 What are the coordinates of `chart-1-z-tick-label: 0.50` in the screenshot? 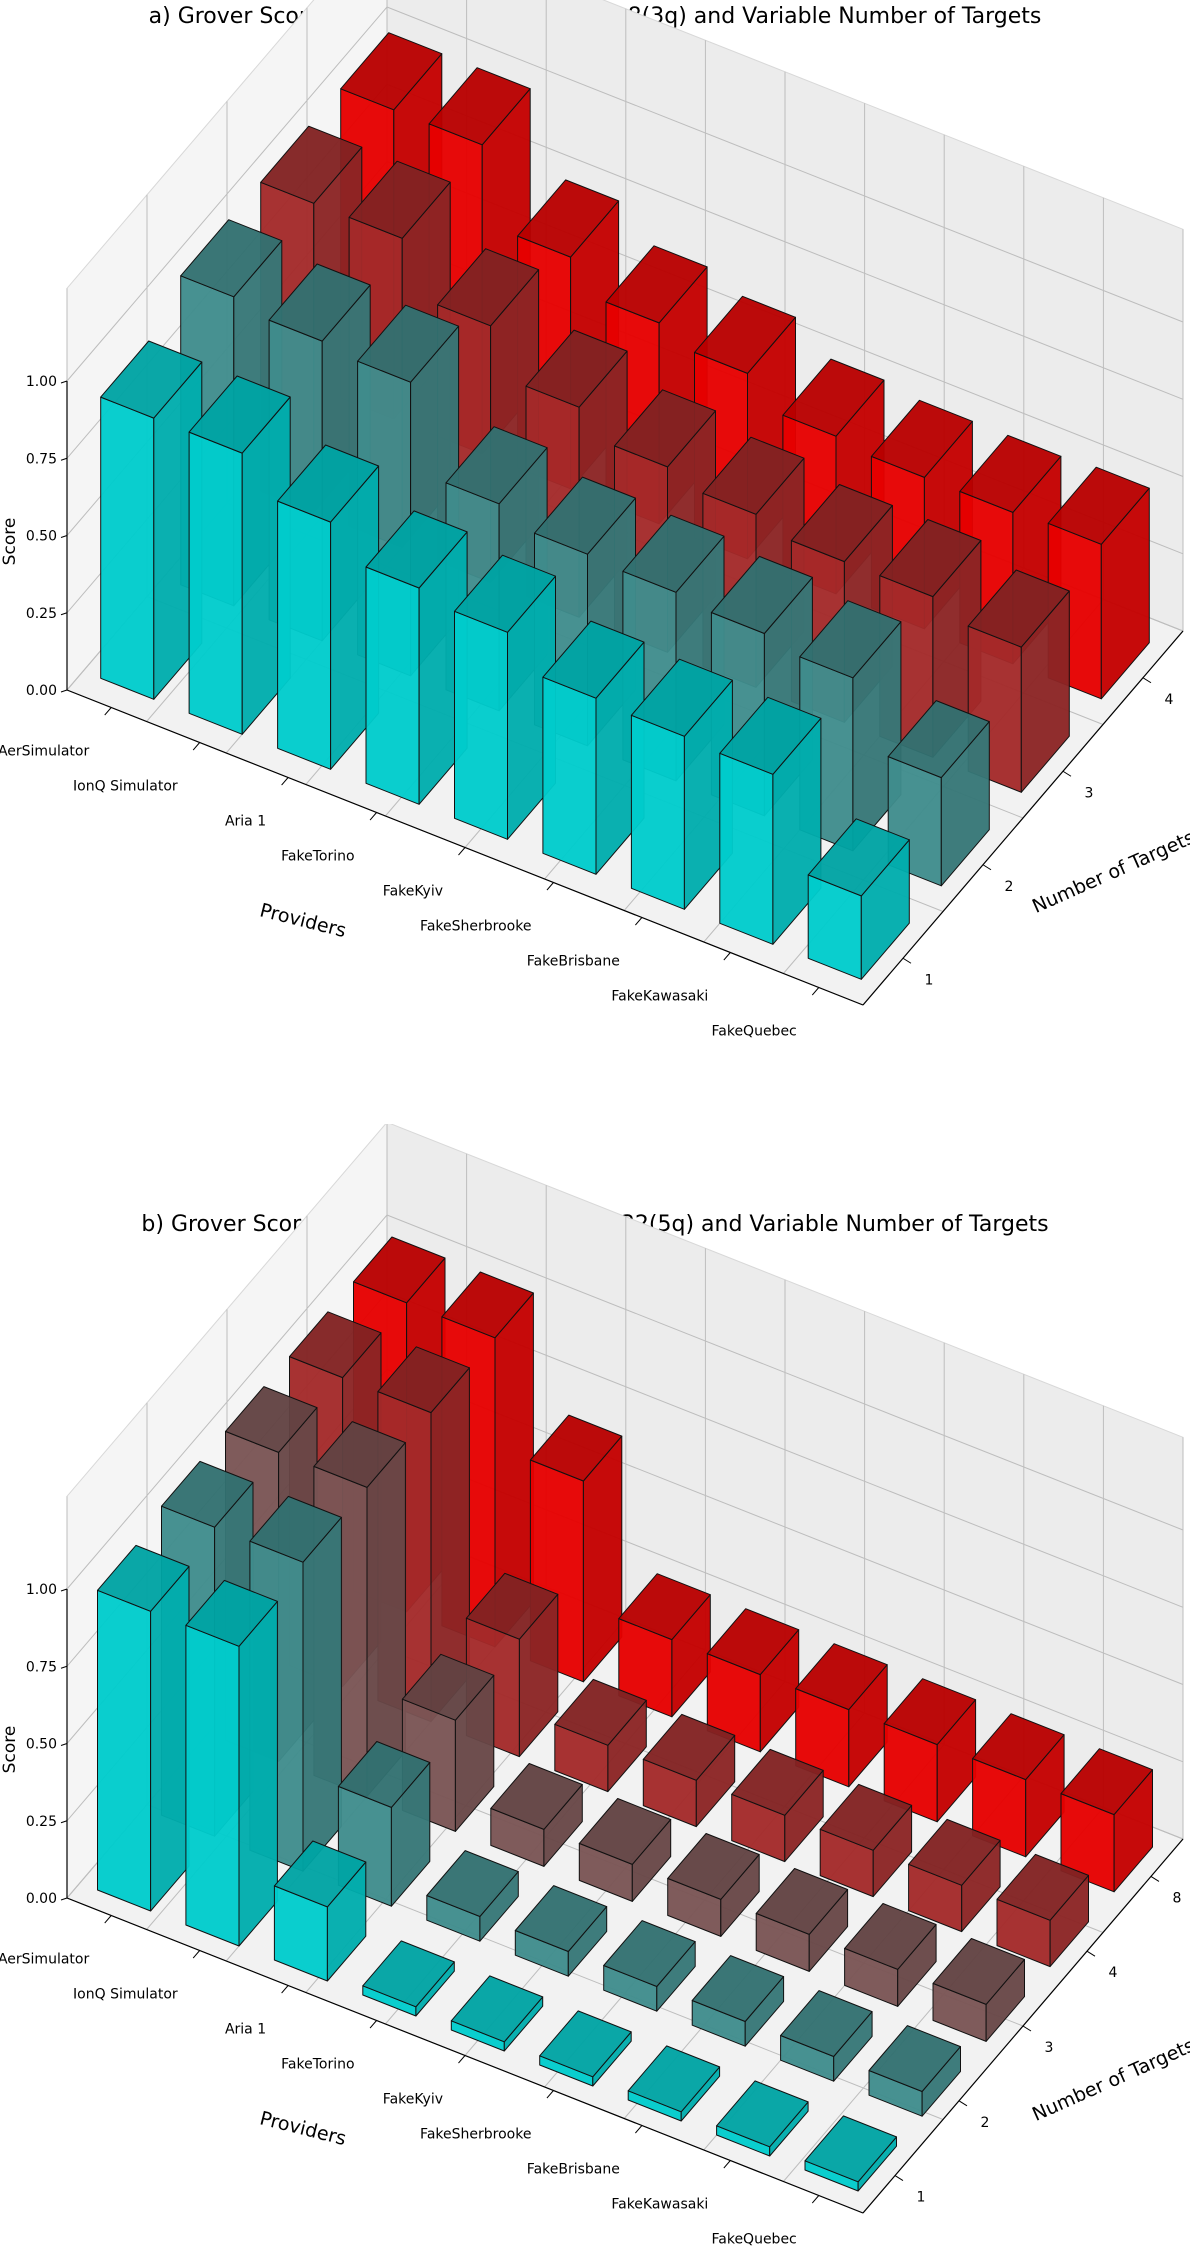 It's located at (41, 1745).